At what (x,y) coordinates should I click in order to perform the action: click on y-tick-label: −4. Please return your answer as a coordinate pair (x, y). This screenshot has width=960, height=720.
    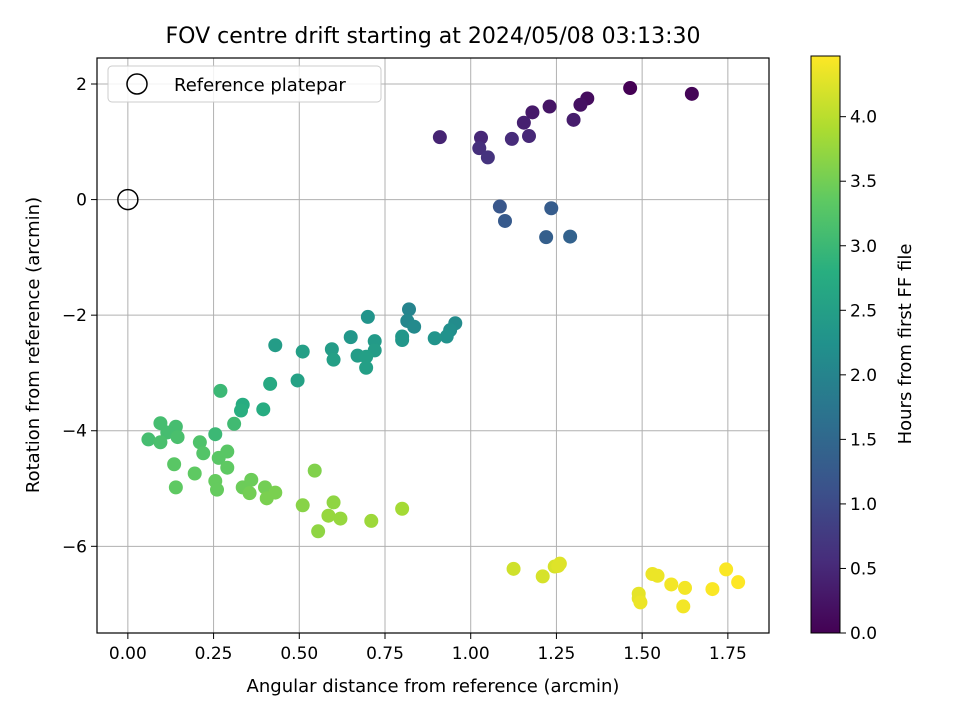
    Looking at the image, I should click on (74, 432).